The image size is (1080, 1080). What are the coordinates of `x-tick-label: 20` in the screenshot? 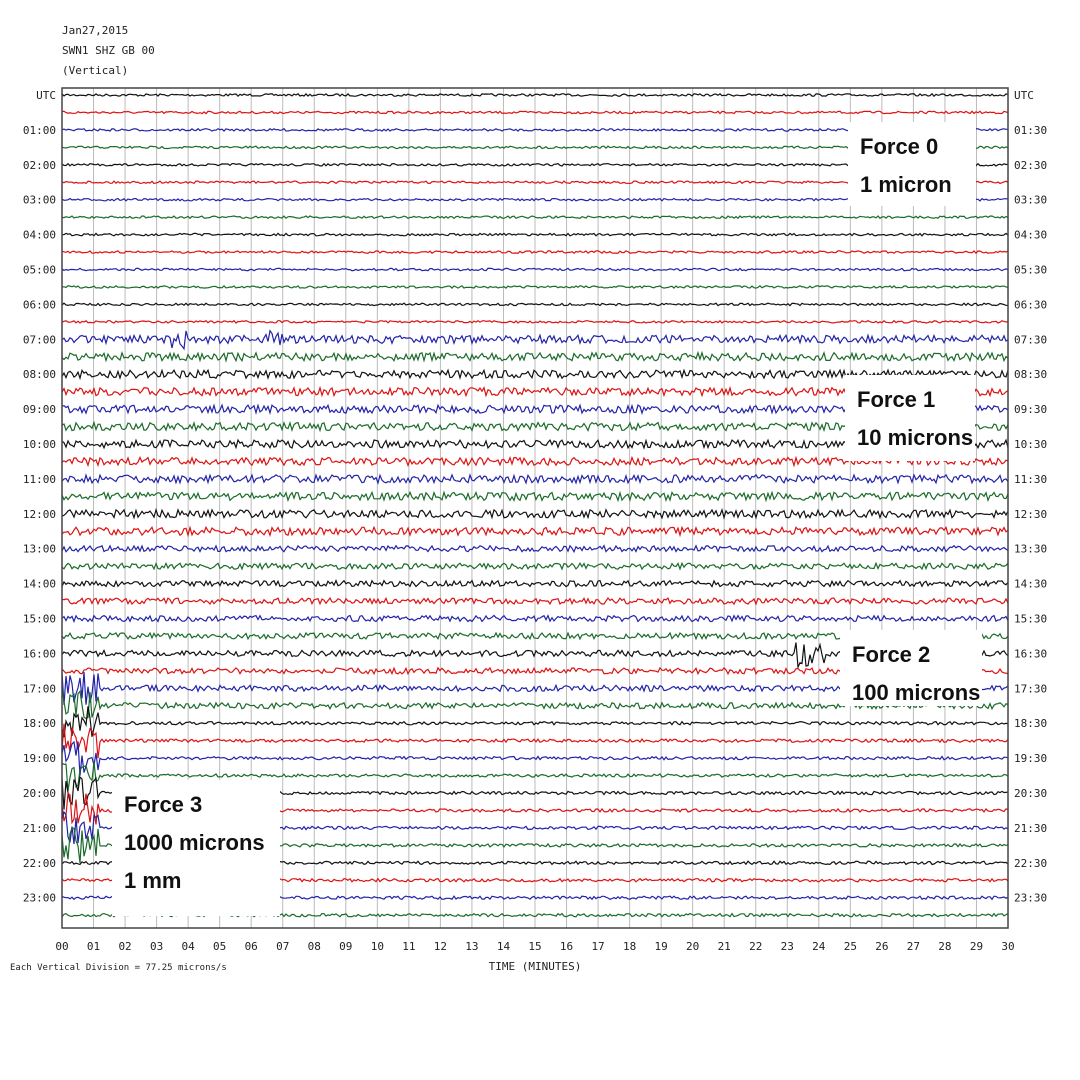 It's located at (692, 946).